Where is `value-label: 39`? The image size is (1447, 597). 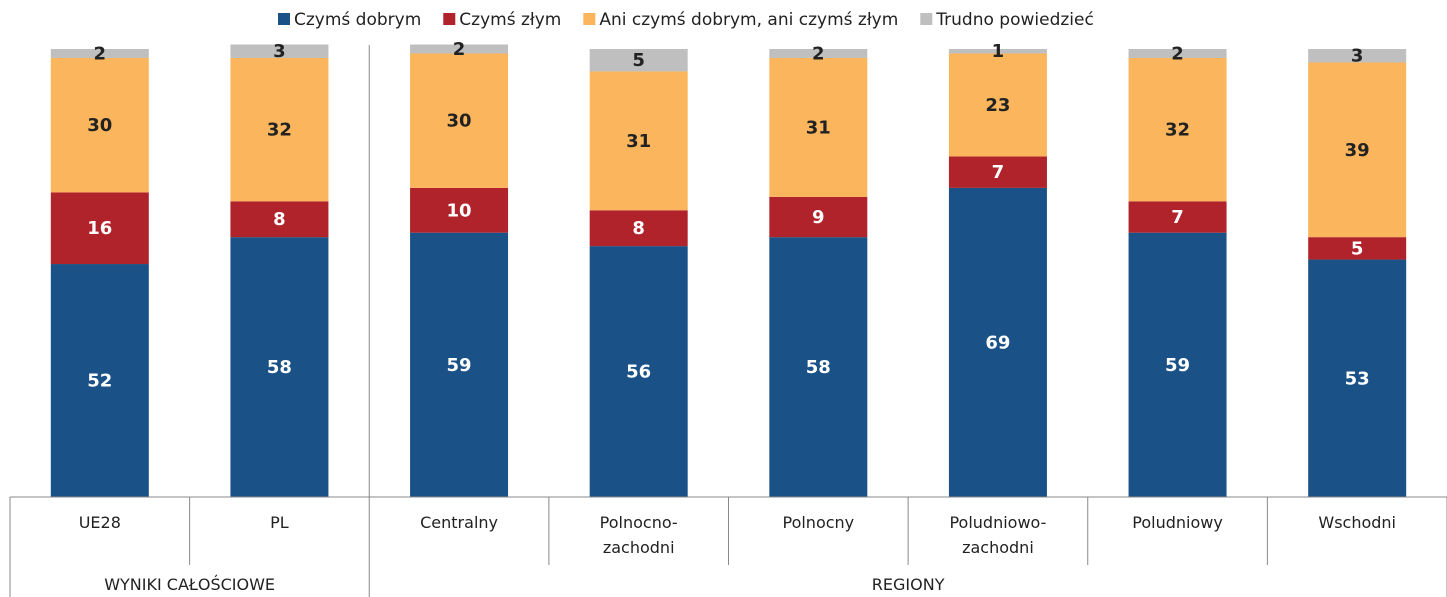 value-label: 39 is located at coordinates (1357, 150).